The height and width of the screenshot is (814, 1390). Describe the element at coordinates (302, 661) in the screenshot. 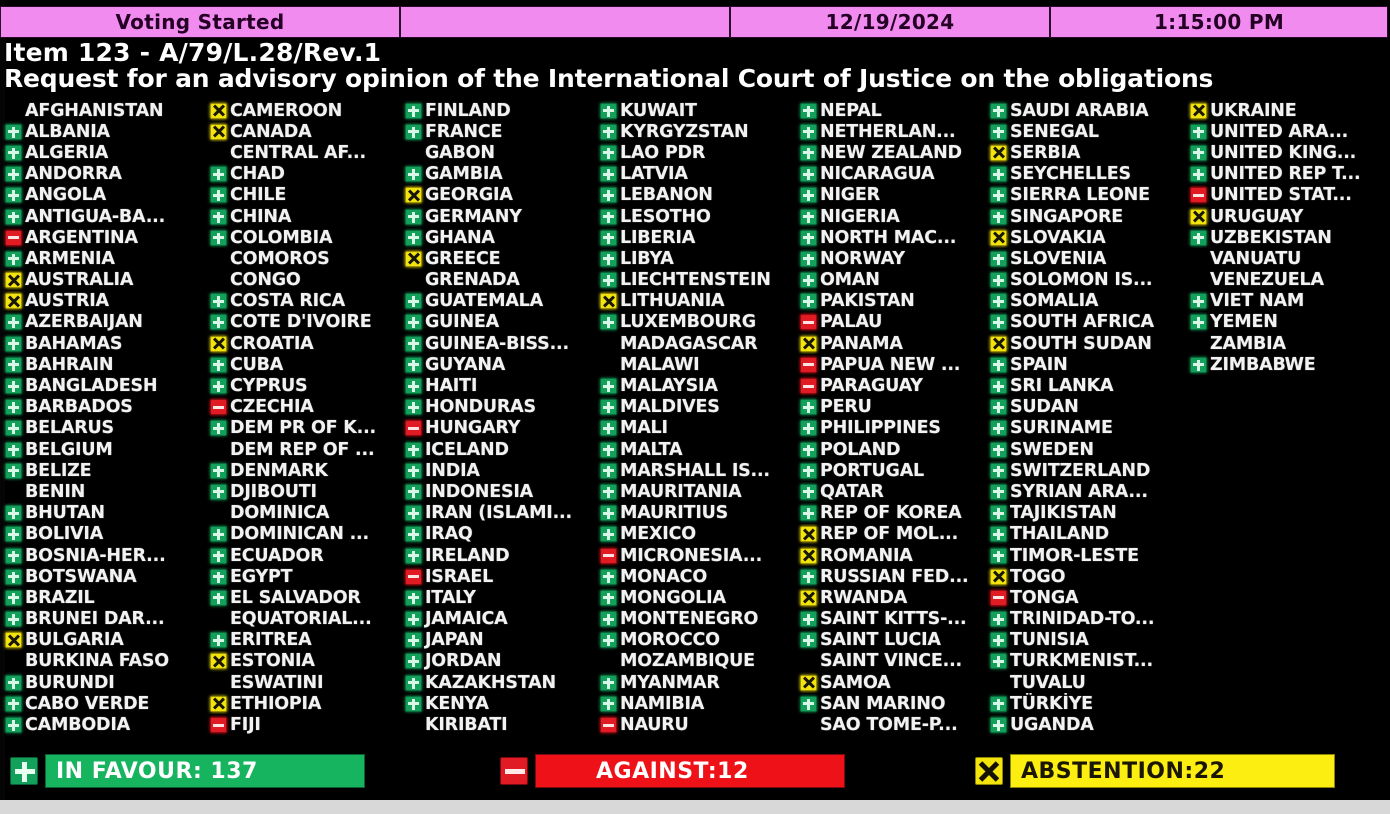

I see `country-row: ESTONIA` at that location.